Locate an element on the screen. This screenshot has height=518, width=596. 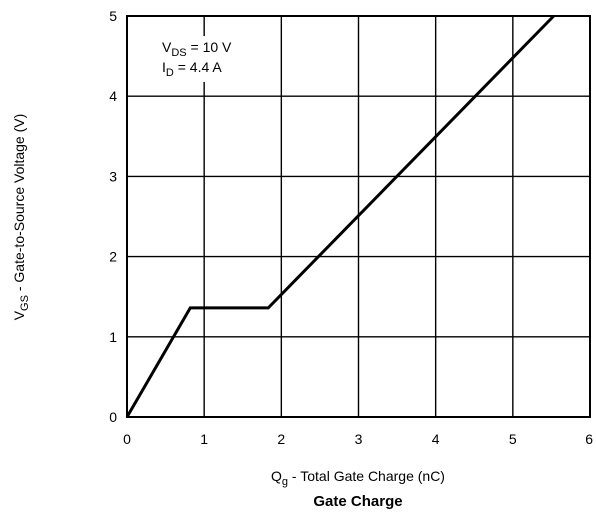
y-tick-labels: 0 1 2 3 4 5 is located at coordinates (113, 216).